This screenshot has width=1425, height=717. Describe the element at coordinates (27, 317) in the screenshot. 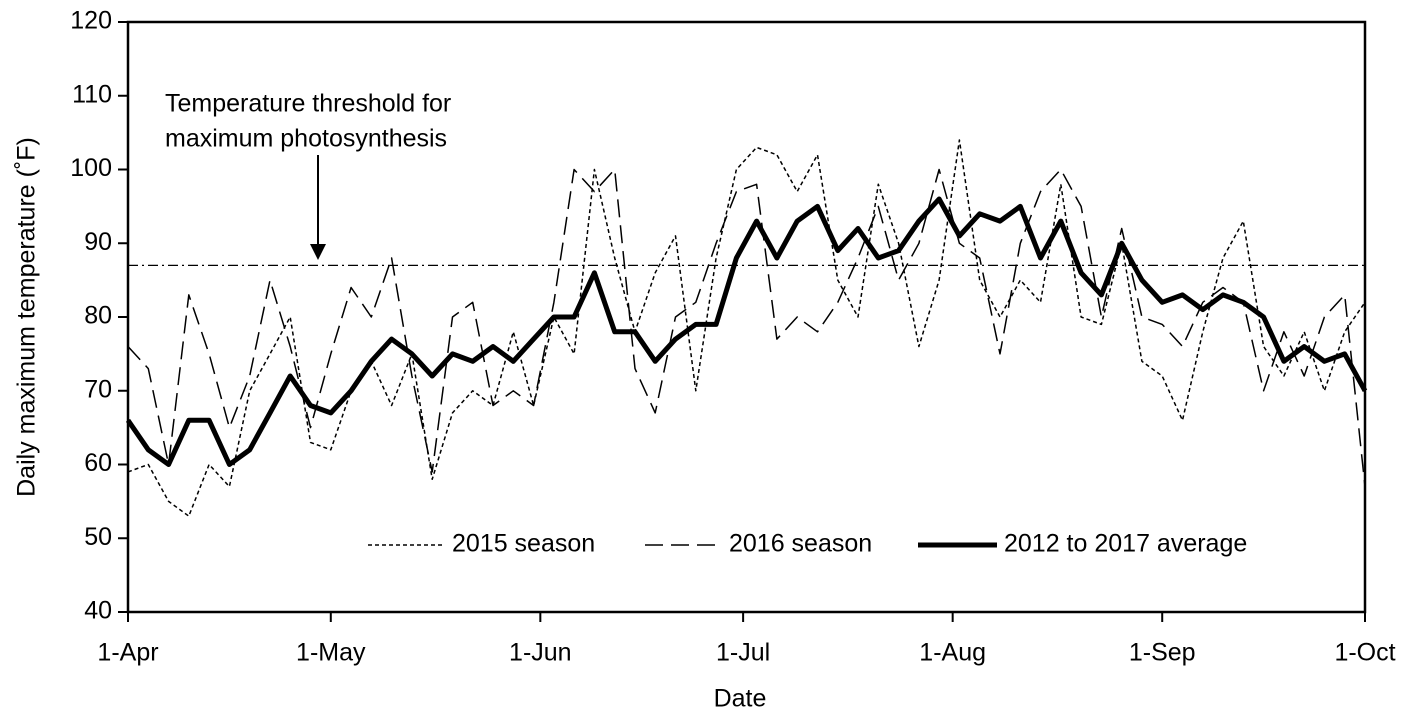

I see `y-axis-label: Daily maximum temperature (˚F)` at that location.